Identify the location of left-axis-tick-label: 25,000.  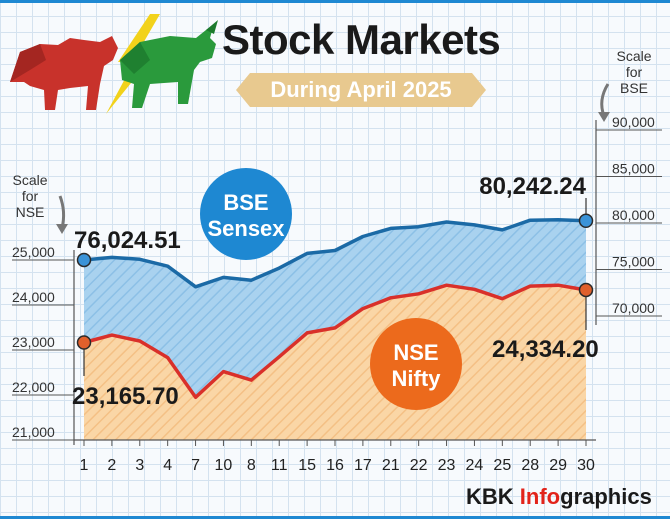
(33, 252).